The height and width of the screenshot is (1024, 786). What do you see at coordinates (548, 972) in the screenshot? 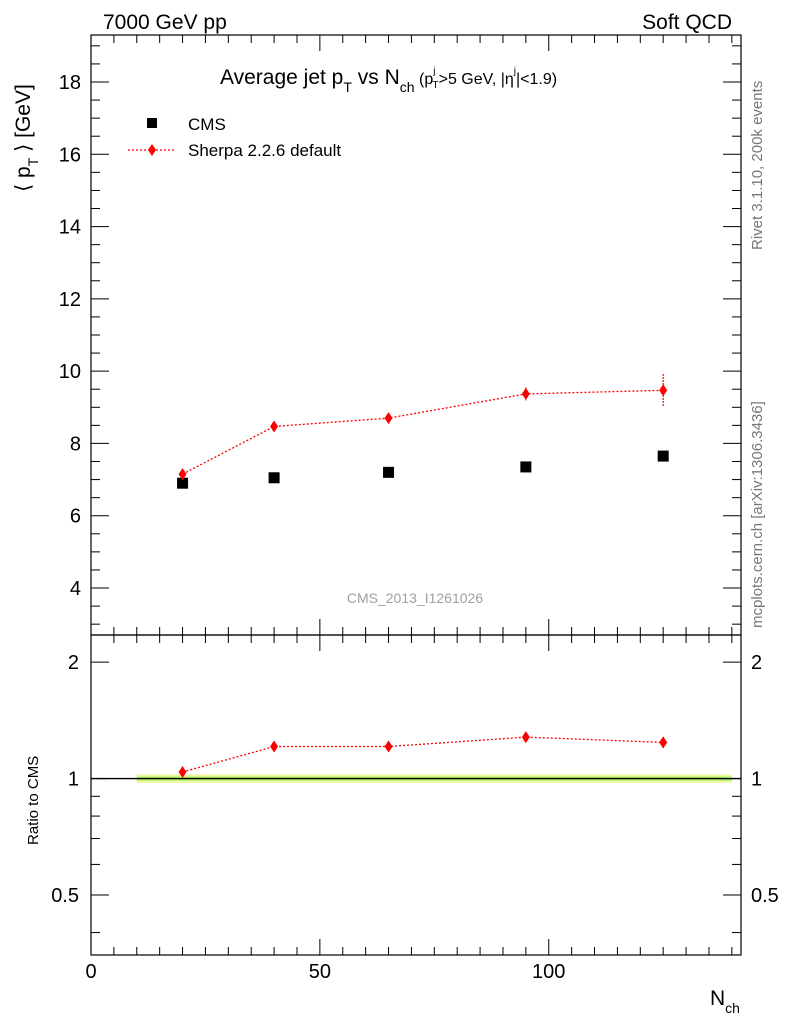
I see `x-tick-label: 100` at bounding box center [548, 972].